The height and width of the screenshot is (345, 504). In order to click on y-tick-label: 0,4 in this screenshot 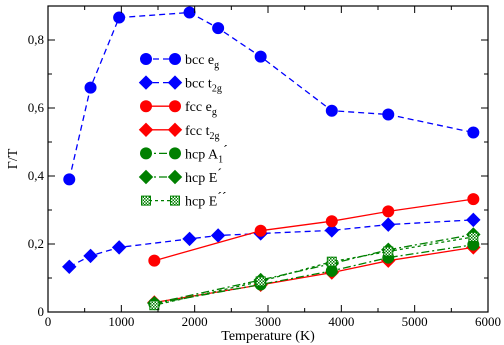, I will do `click(36, 175)`.